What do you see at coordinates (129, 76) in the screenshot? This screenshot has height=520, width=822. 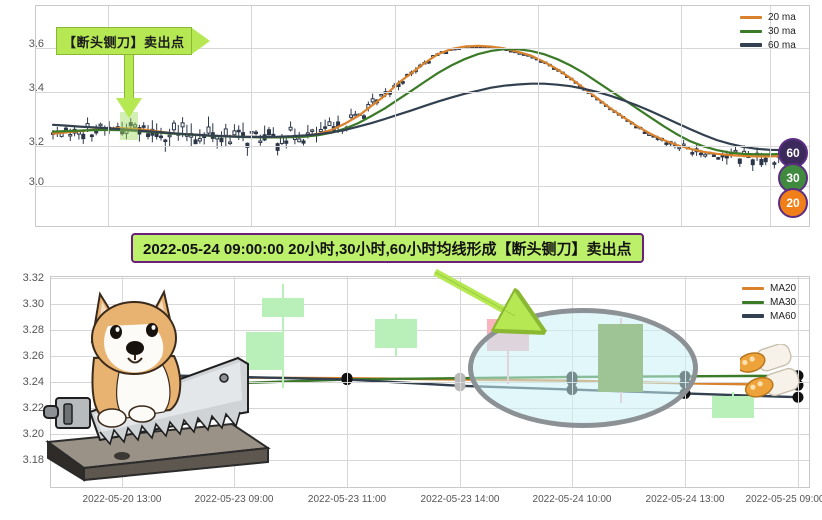 I see `sell-point-arrow-shaft` at bounding box center [129, 76].